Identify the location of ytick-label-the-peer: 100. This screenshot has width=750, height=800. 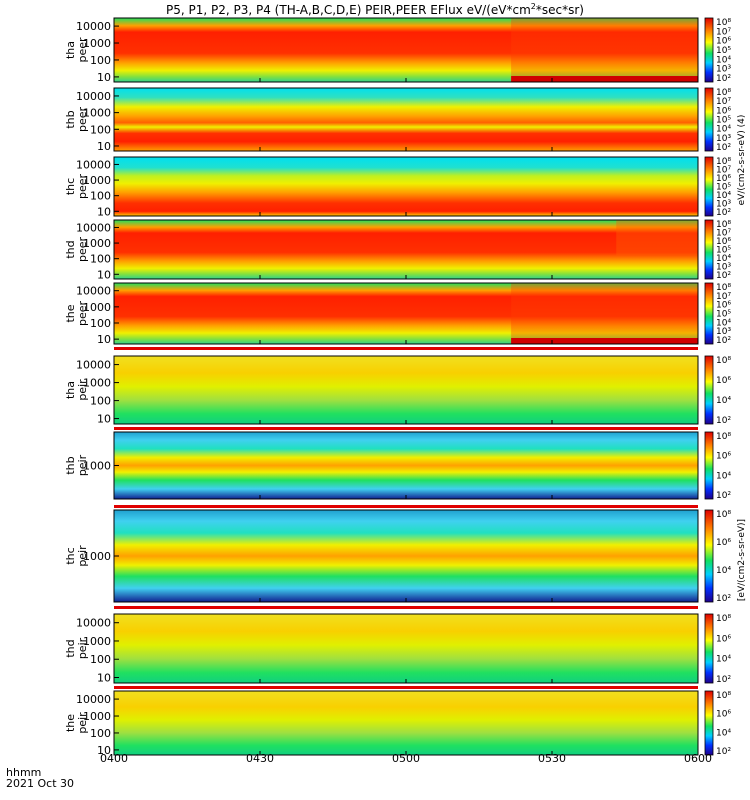
(100, 323).